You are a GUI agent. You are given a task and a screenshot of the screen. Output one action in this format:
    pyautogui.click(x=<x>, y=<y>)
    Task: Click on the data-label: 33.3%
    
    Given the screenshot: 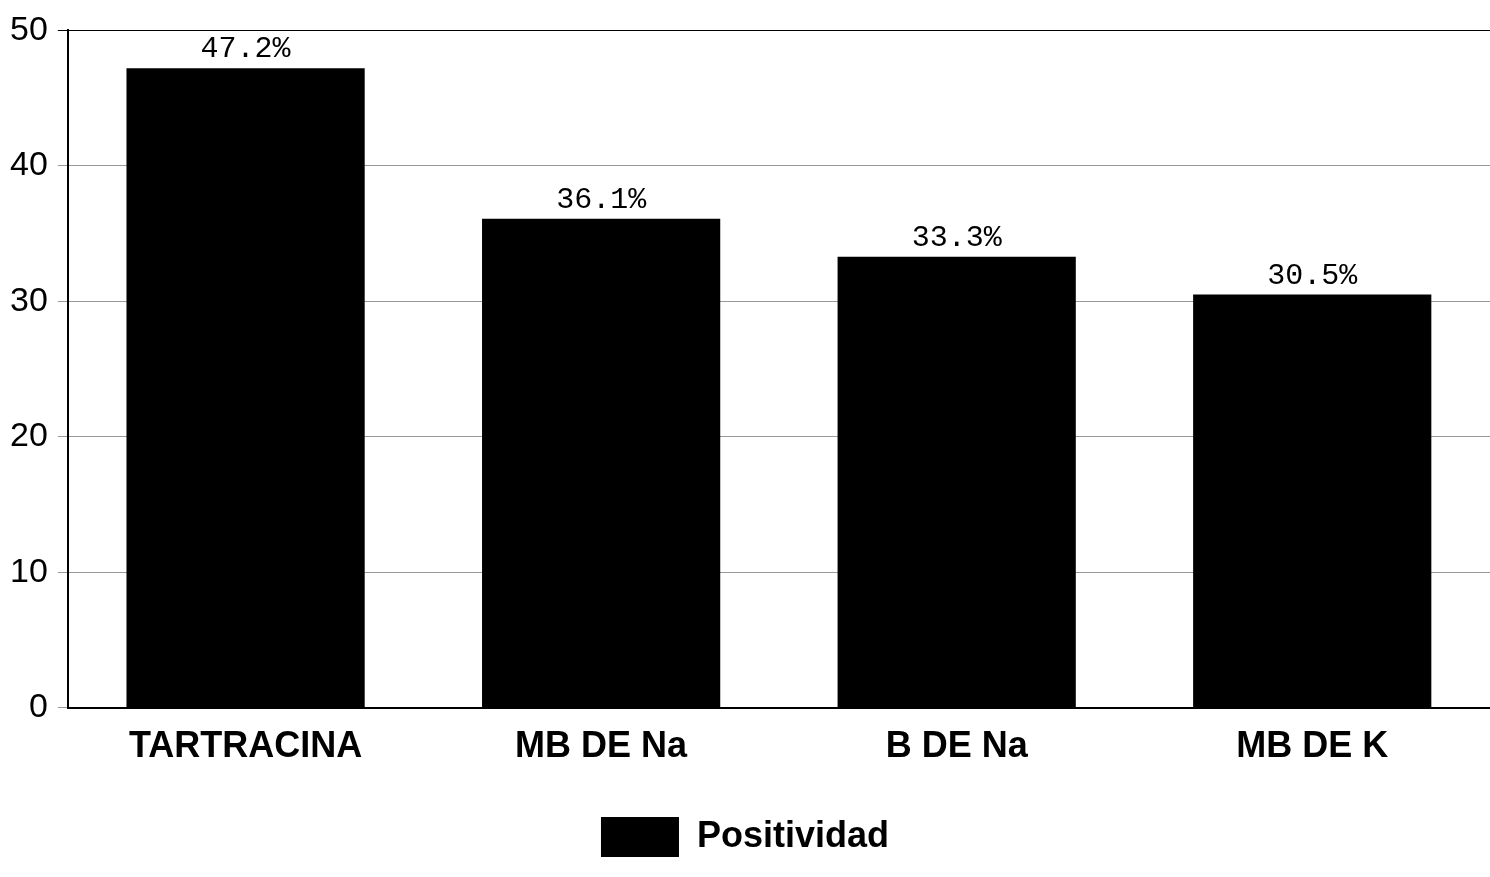 What is the action you would take?
    pyautogui.click(x=957, y=237)
    